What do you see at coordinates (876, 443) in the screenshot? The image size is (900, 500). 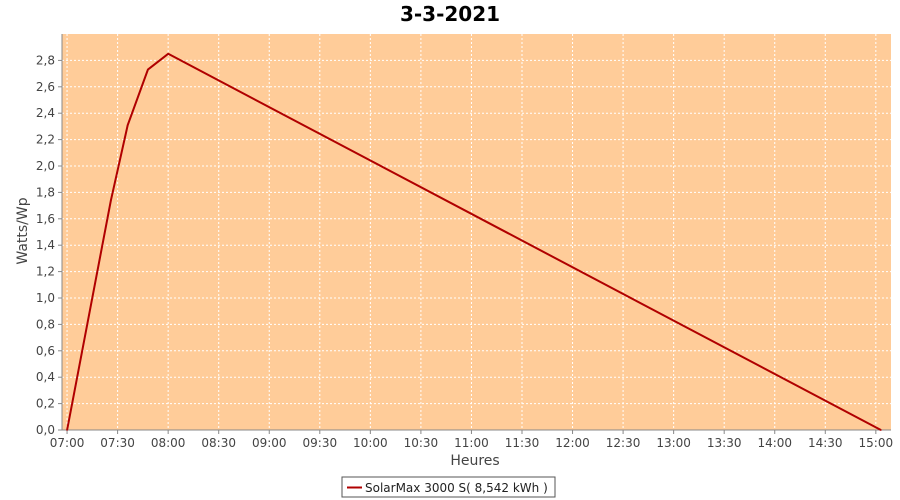 I see `x-tick-label: 15:00` at bounding box center [876, 443].